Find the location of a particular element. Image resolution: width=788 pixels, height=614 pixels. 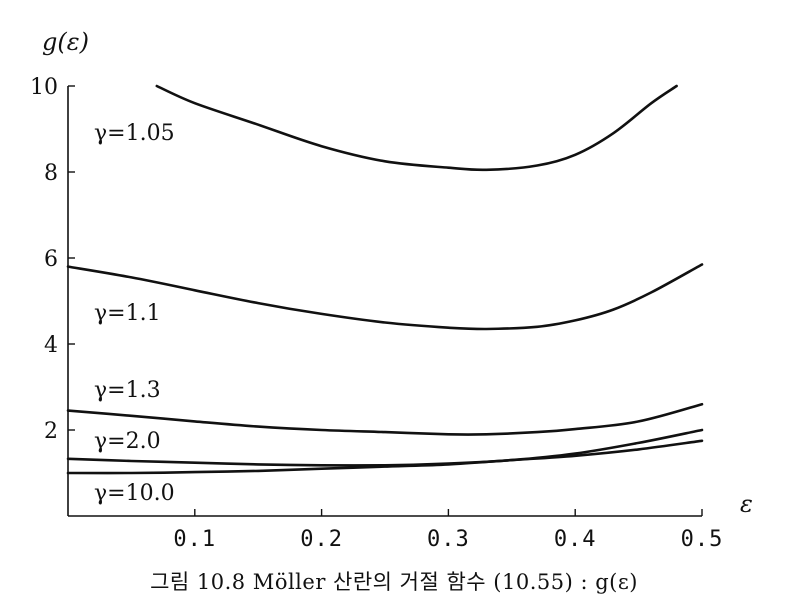

y-tick-label: 4 is located at coordinates (51, 345).